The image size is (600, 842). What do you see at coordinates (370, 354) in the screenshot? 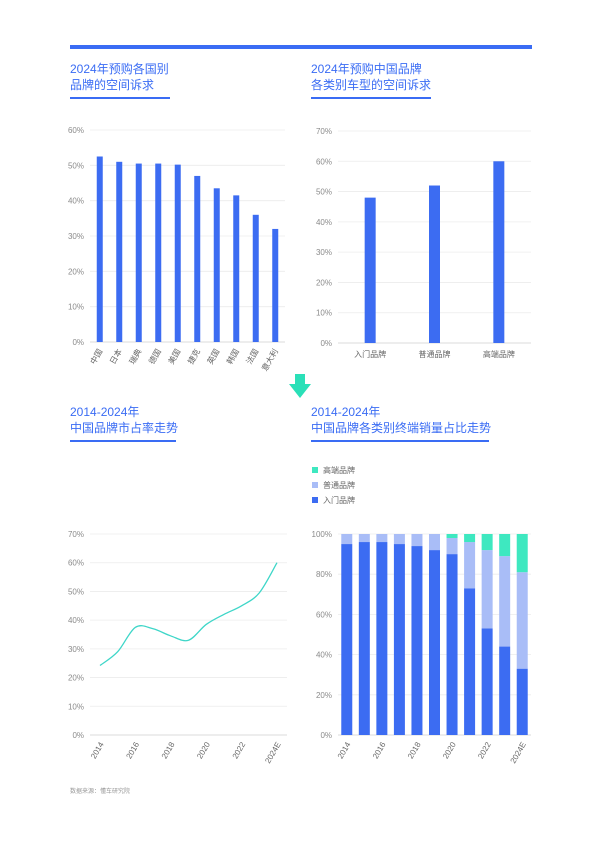
I see `chart2-xtick-label: 入门品牌` at bounding box center [370, 354].